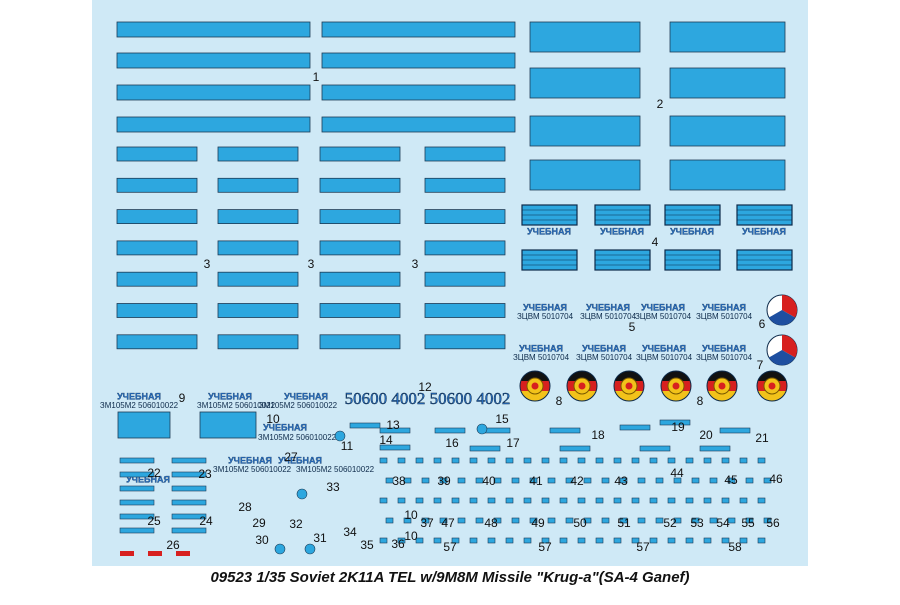 Image resolution: width=900 pixels, height=605 pixels. What do you see at coordinates (452, 443) in the screenshot?
I see `part-number: 16` at bounding box center [452, 443].